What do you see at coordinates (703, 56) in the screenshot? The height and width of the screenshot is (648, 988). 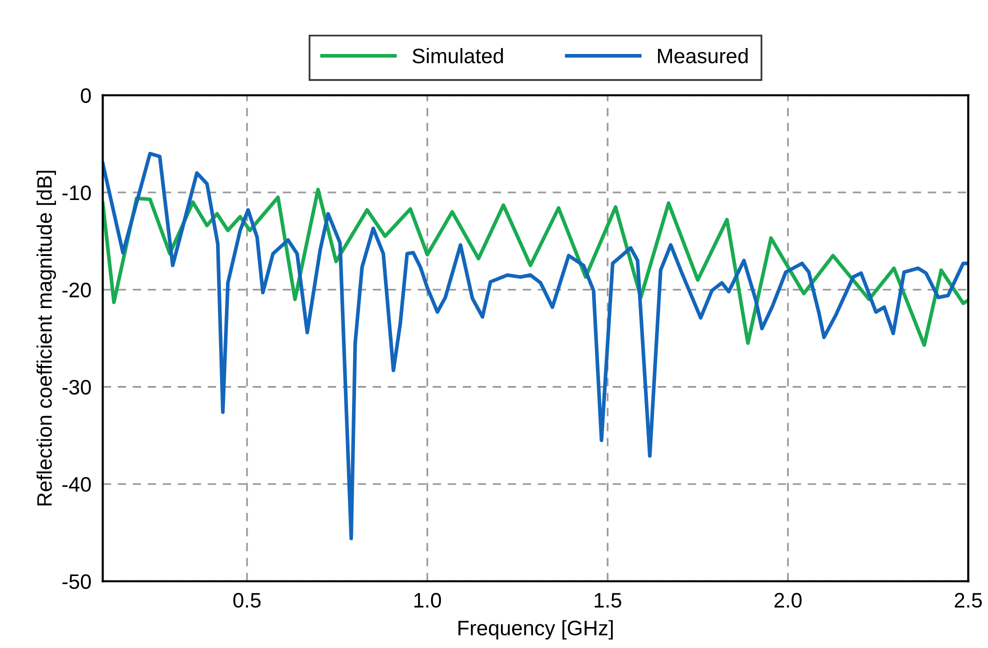 I see `legend-label: Measured` at bounding box center [703, 56].